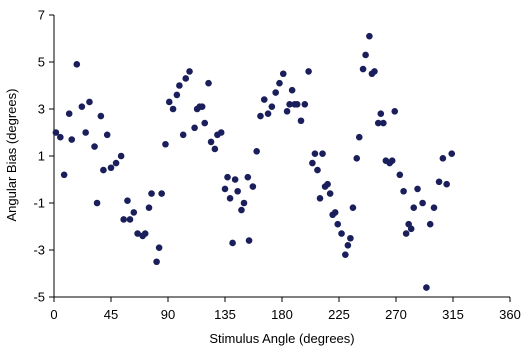 The height and width of the screenshot is (350, 521). Describe the element at coordinates (168, 314) in the screenshot. I see `x-tick-label: 90` at that location.